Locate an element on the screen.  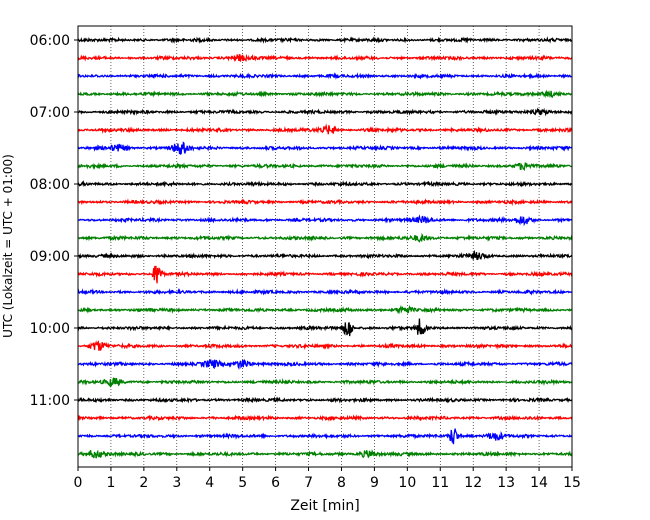
y-tick-label: 09:00 is located at coordinates (50, 257).